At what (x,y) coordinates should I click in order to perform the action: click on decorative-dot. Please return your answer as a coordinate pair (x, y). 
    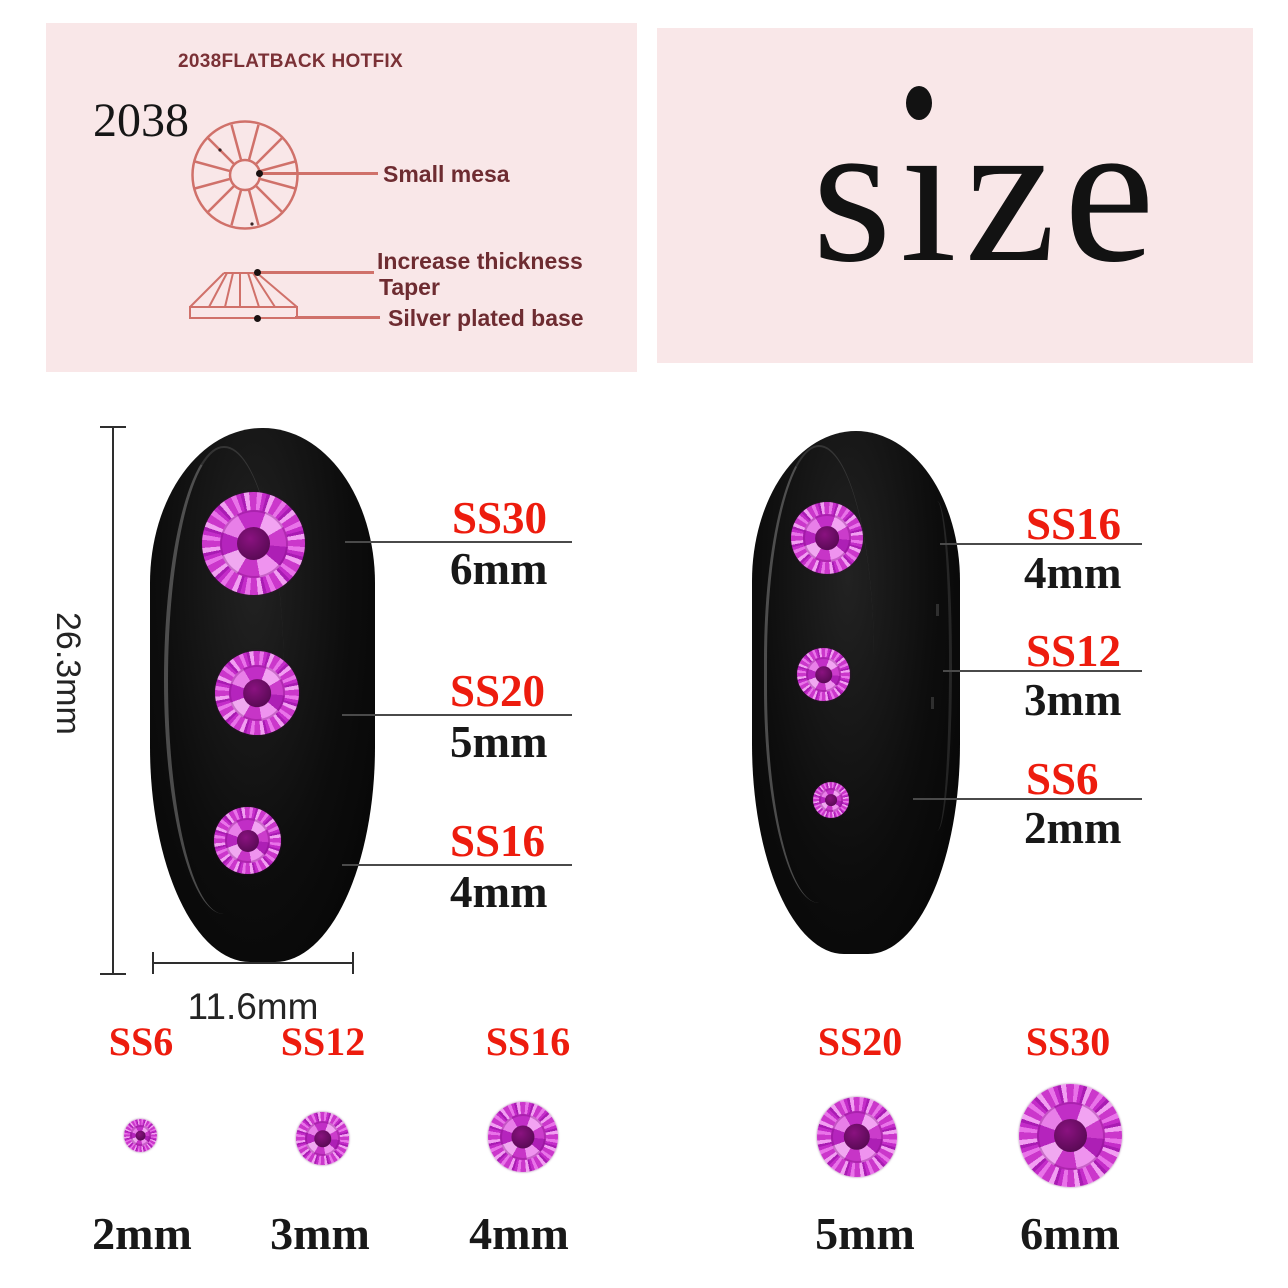
    Looking at the image, I should click on (919, 103).